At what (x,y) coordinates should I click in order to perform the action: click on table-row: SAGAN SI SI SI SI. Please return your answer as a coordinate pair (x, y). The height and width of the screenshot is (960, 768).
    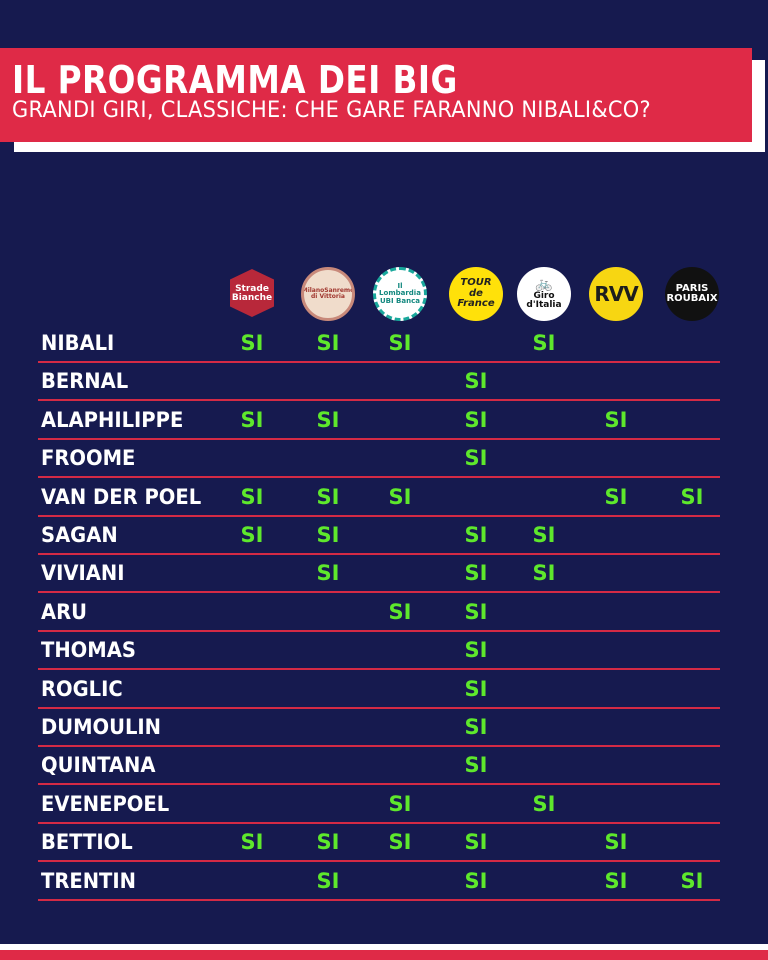
    Looking at the image, I should click on (379, 536).